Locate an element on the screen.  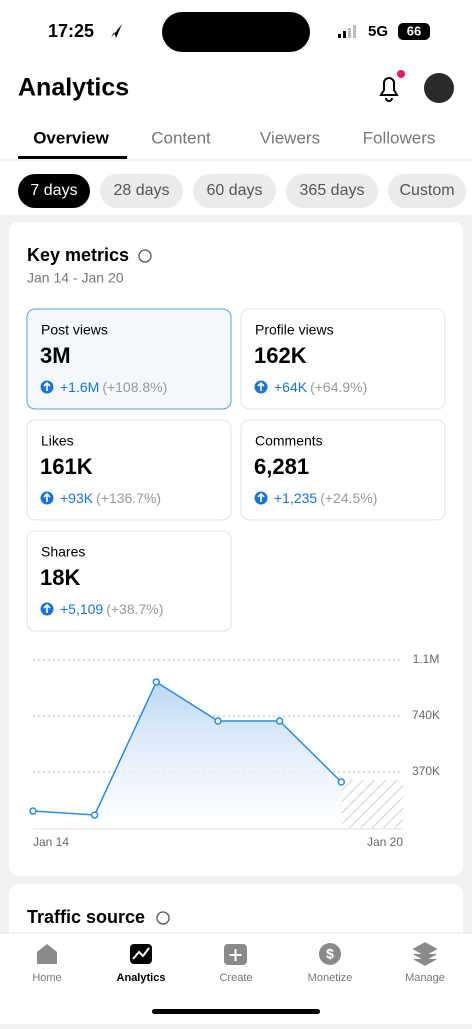
battery-level: 66 is located at coordinates (414, 30).